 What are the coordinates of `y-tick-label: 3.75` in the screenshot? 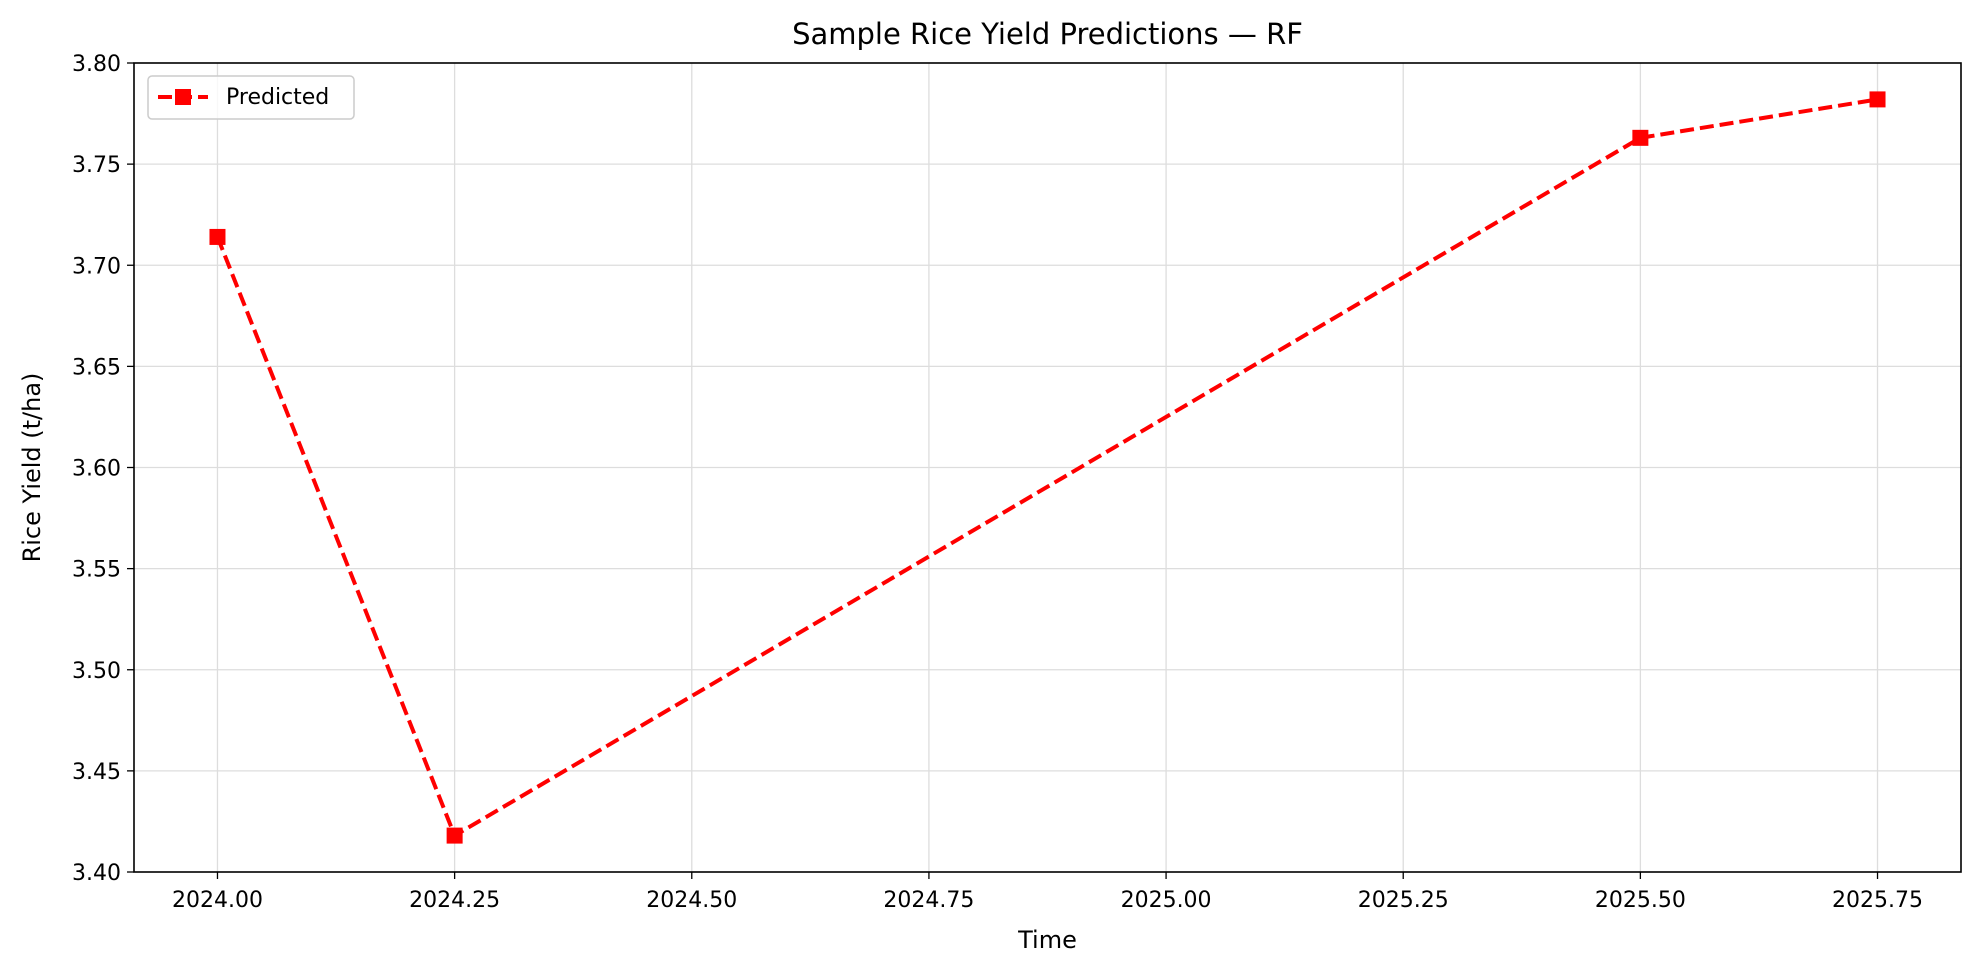 It's located at (96, 165).